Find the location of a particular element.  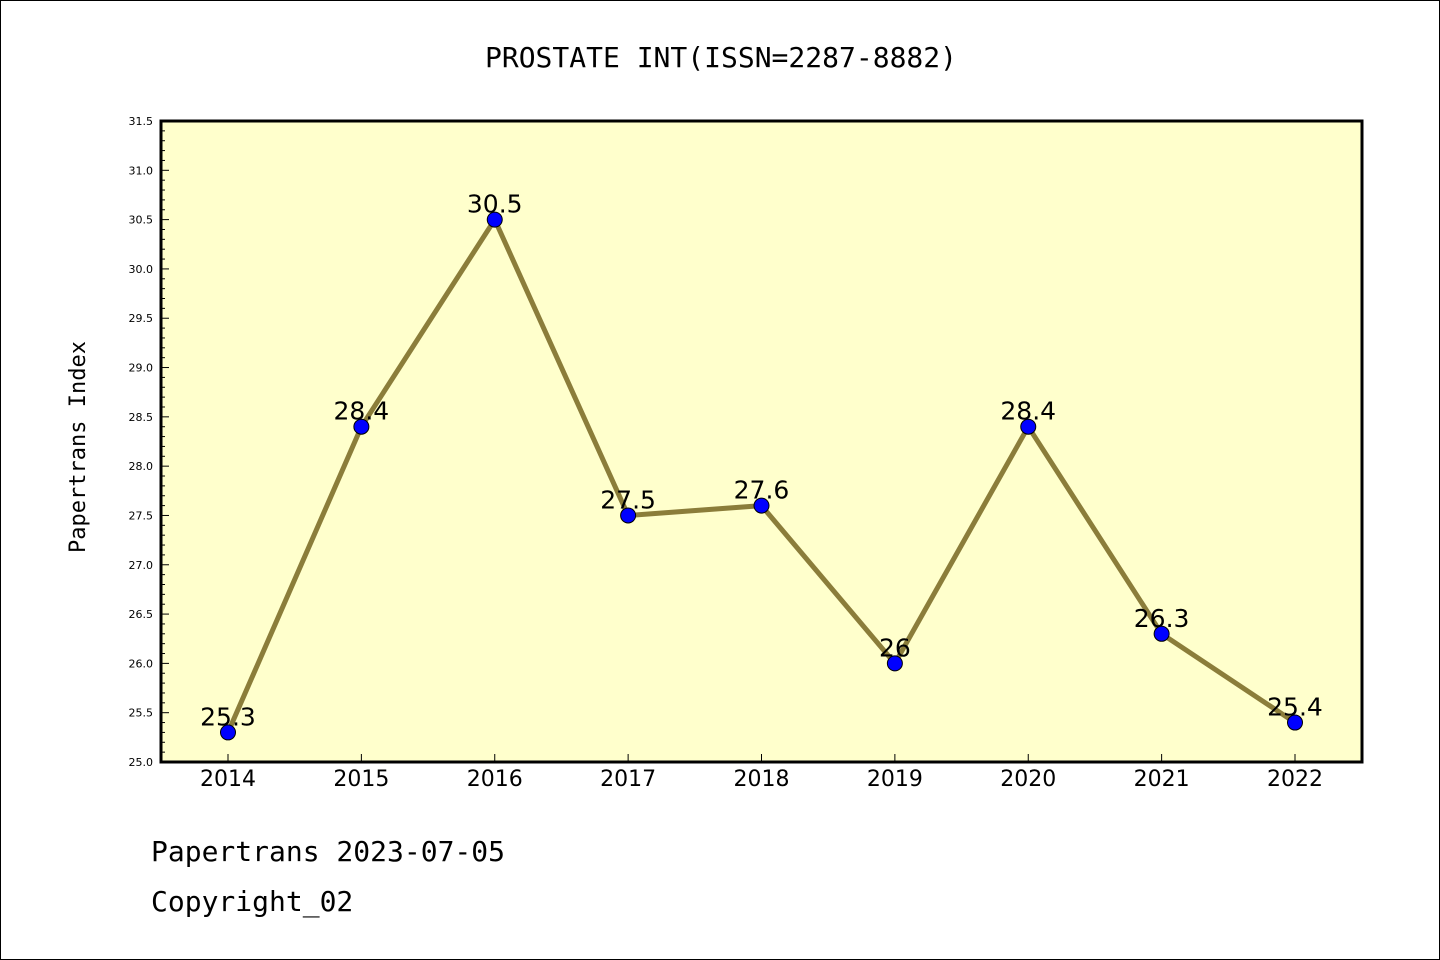

chart-title: PROSTATE INT(ISSN=2287-8882) is located at coordinates (721, 57).